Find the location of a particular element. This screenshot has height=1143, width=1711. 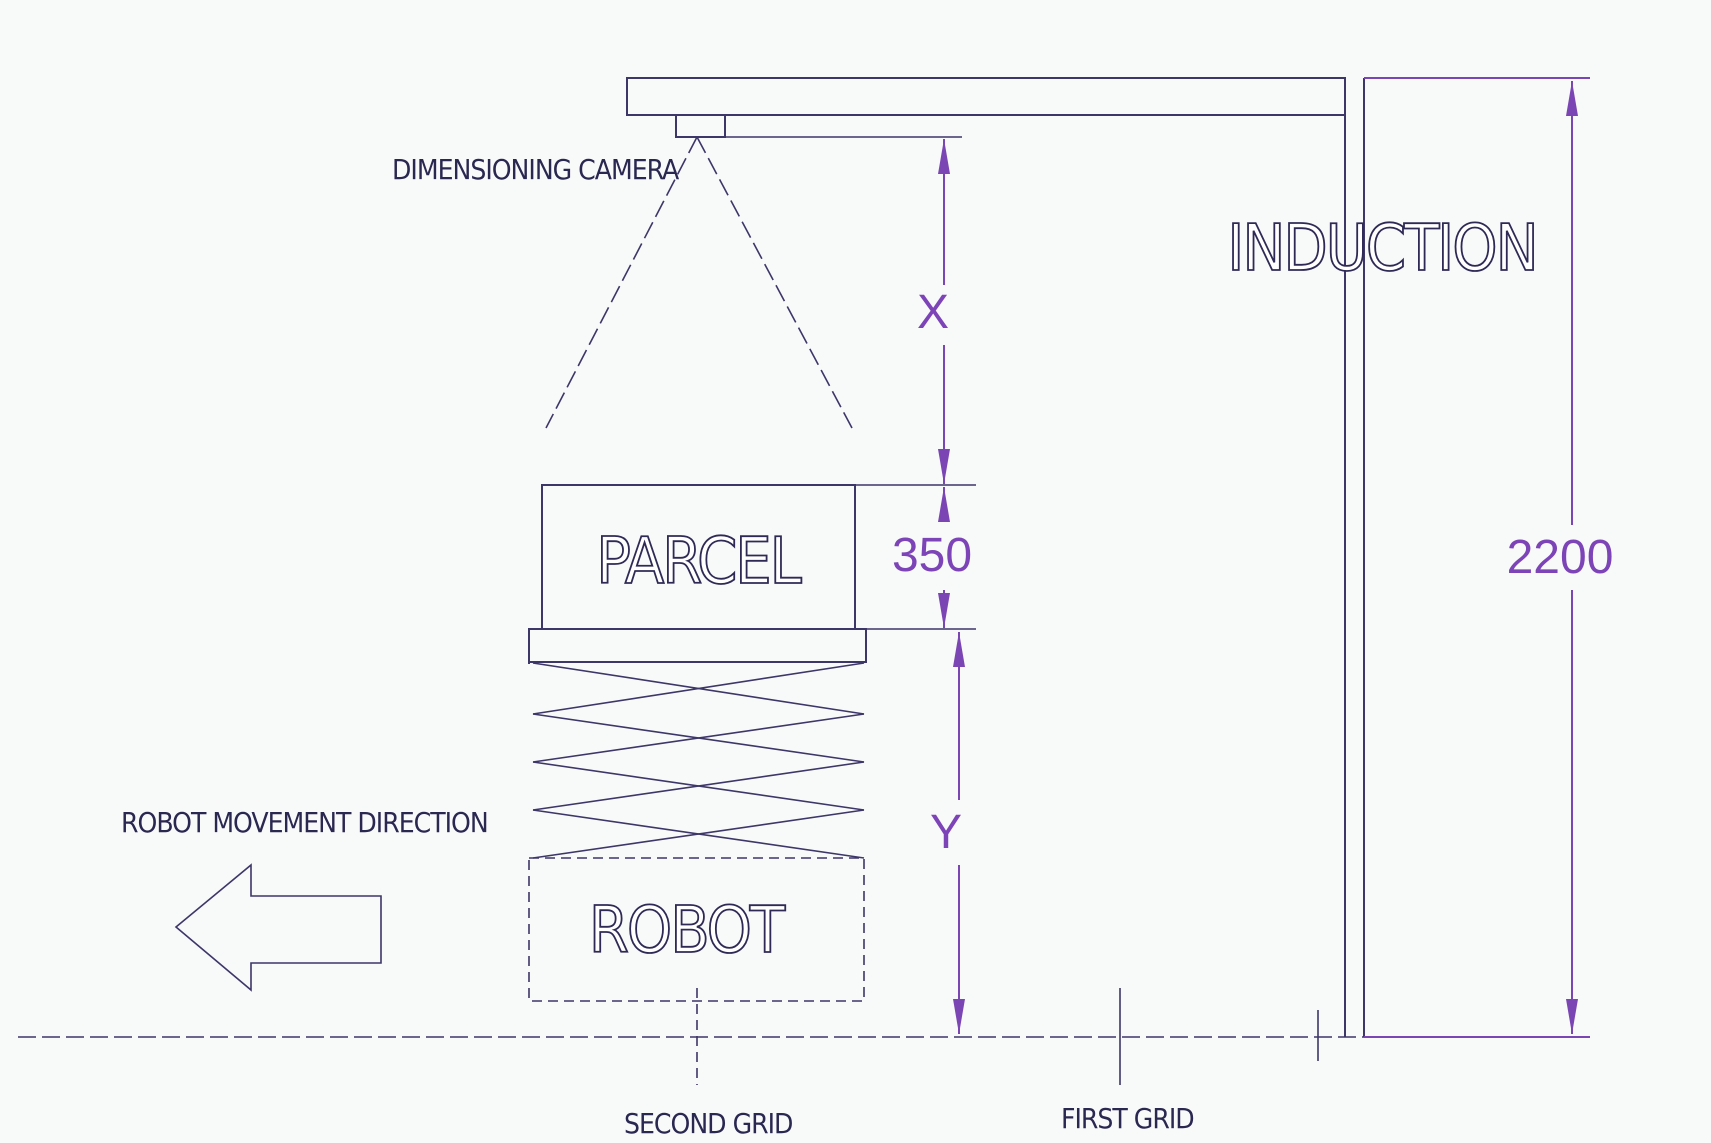

lift-platform is located at coordinates (697, 645).